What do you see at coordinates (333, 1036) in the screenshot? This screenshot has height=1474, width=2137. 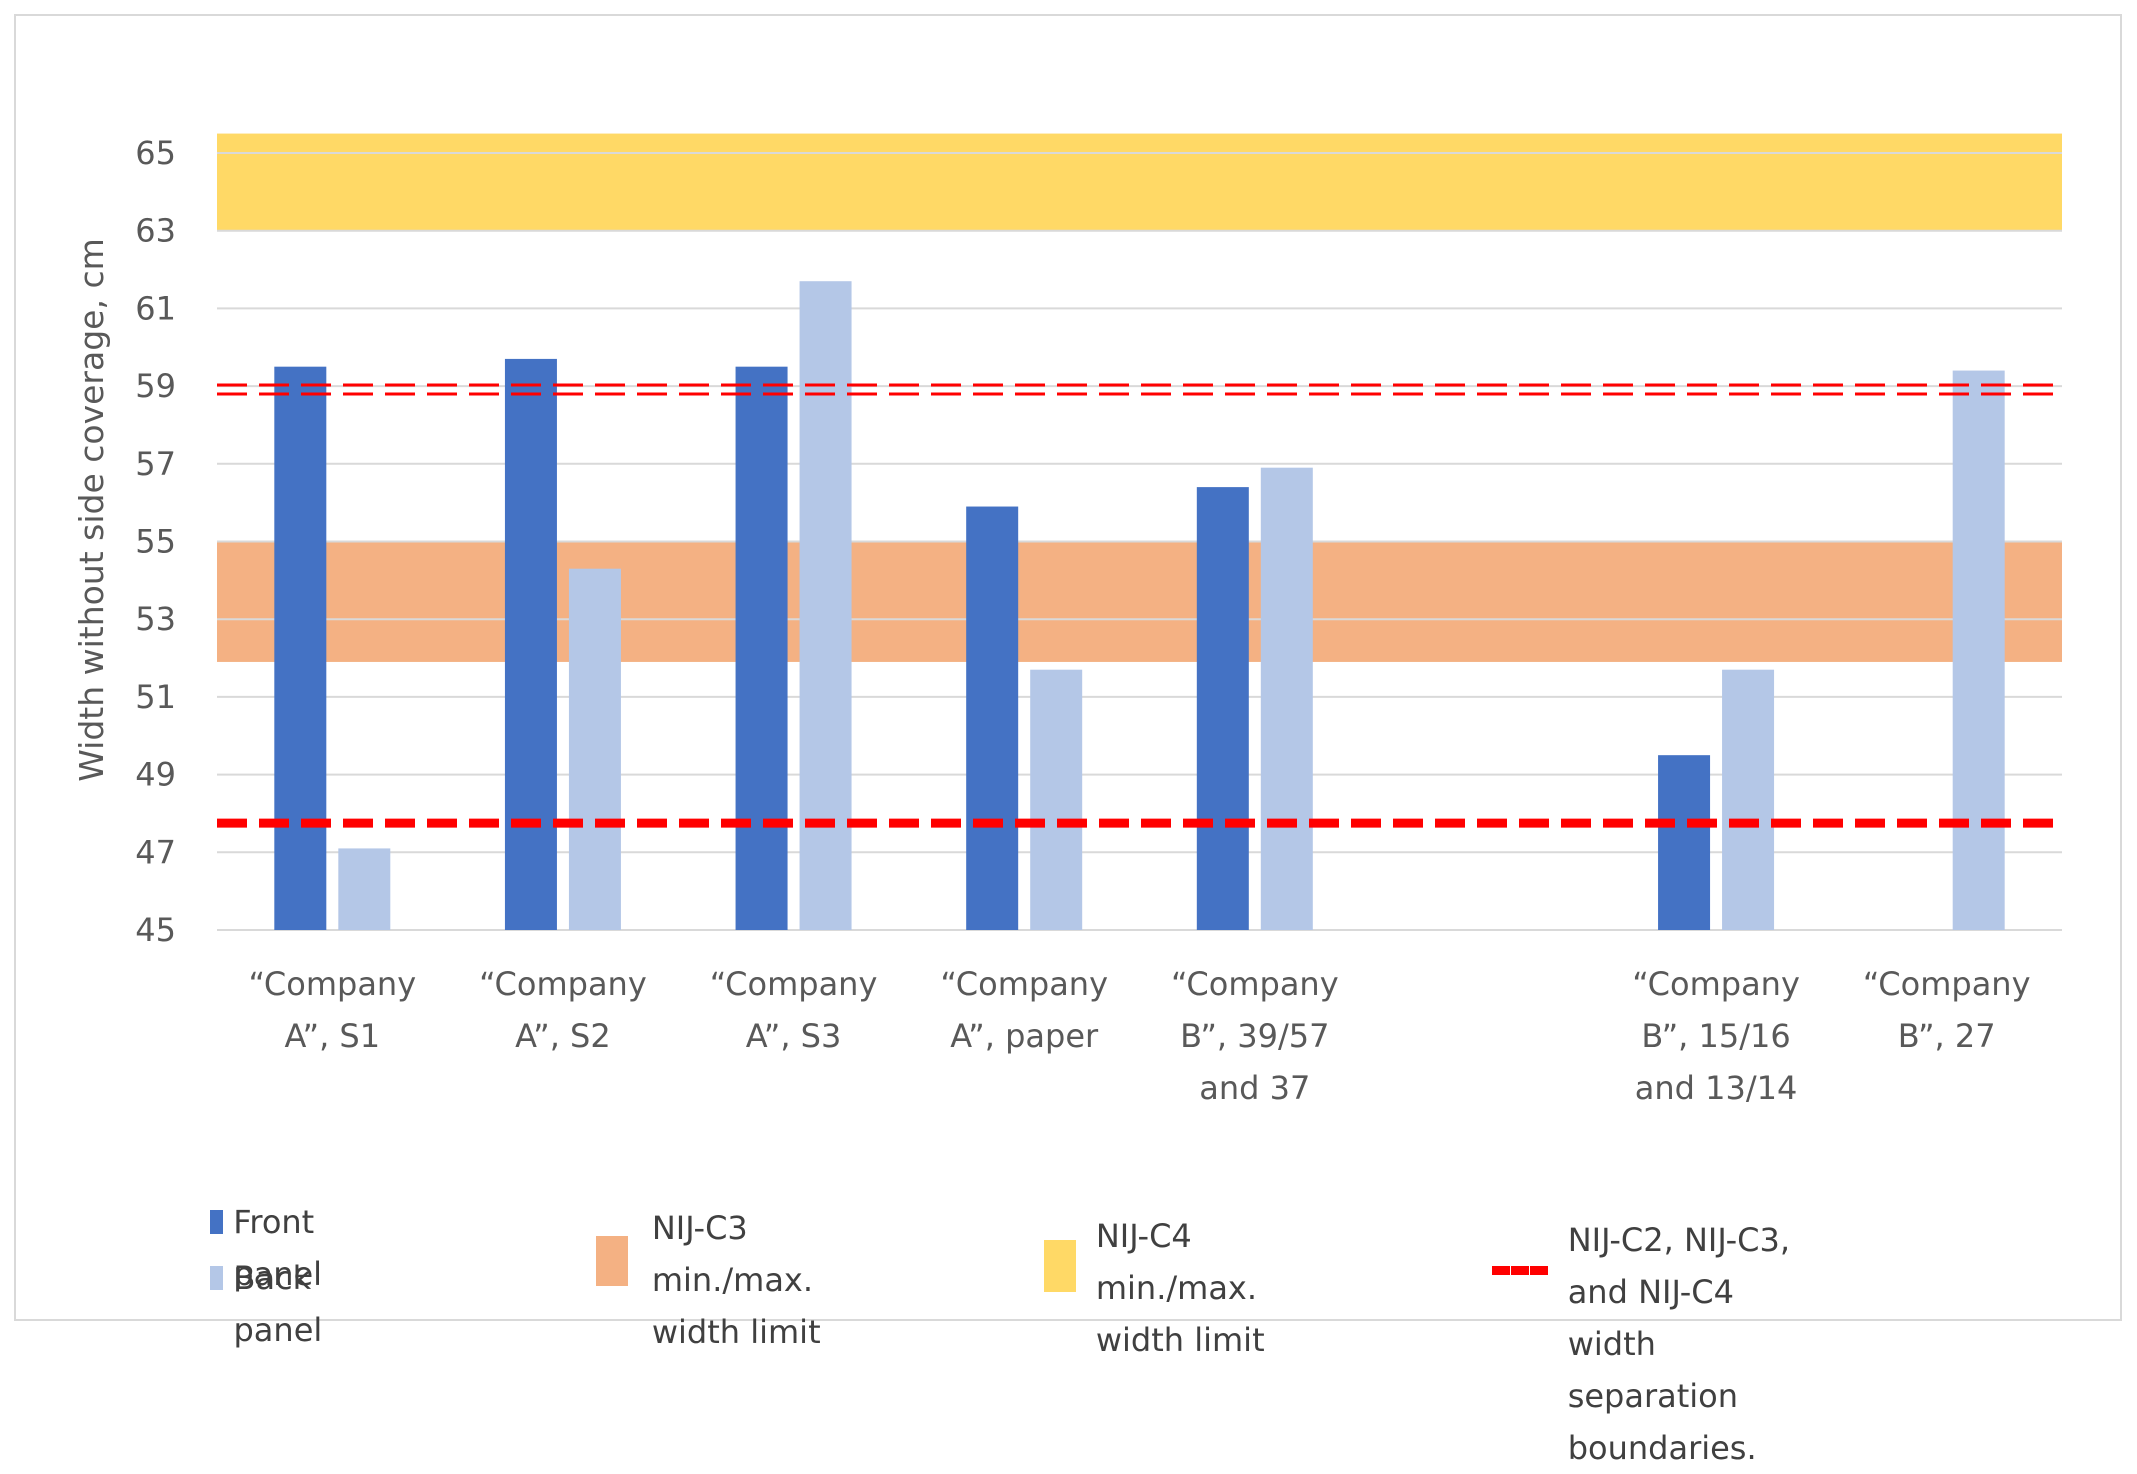 I see `x-tick-label: A”, S1` at bounding box center [333, 1036].